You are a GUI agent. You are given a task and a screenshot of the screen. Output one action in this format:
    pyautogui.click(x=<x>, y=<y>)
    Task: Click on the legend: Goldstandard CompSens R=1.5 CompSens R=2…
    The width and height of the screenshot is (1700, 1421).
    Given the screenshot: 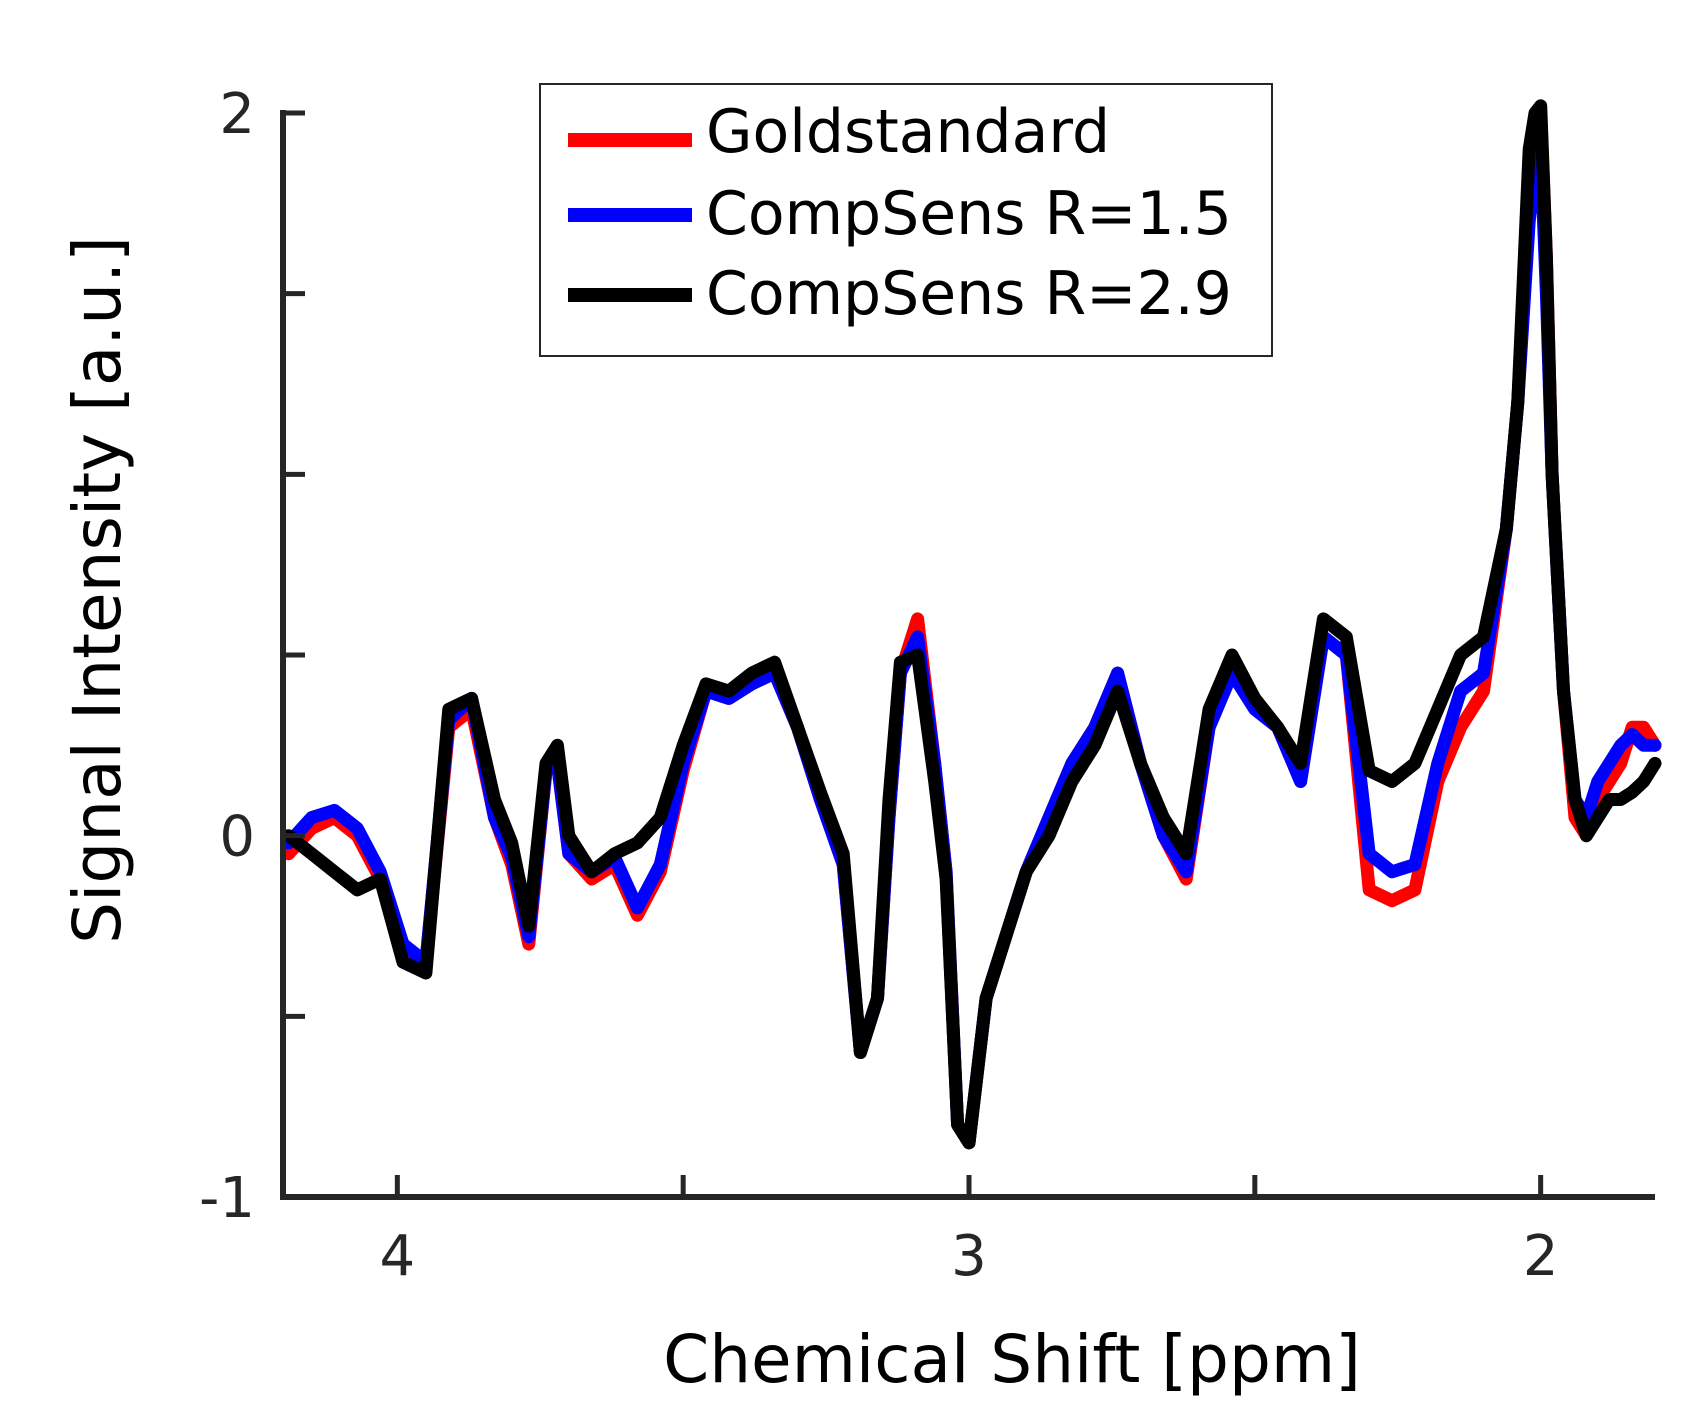 What is the action you would take?
    pyautogui.click(x=906, y=220)
    